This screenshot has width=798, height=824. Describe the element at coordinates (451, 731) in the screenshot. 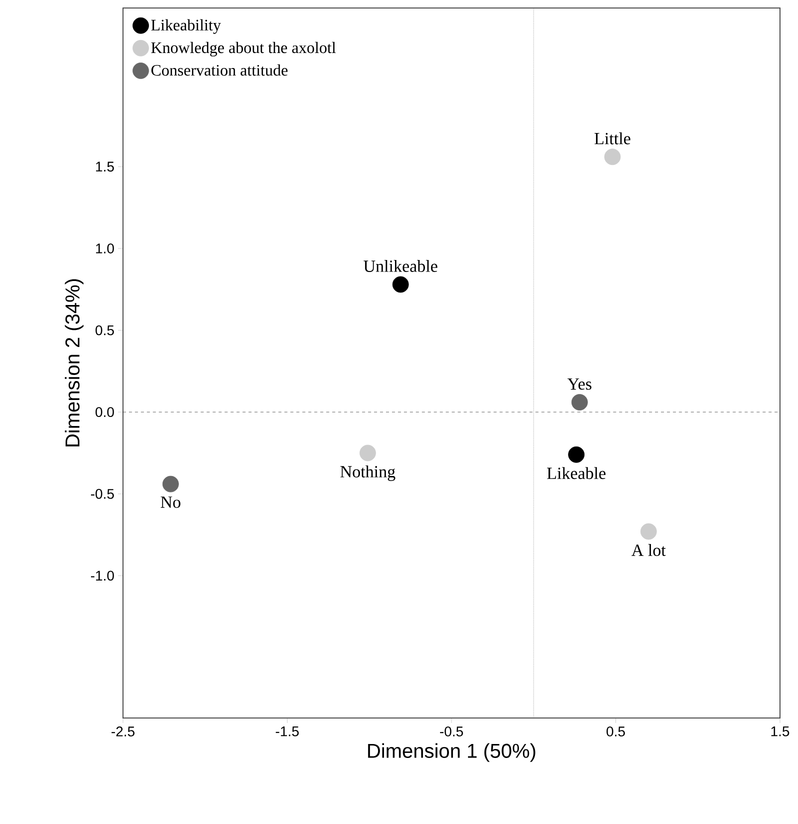

I see `x-tick-label: -0.5` at that location.